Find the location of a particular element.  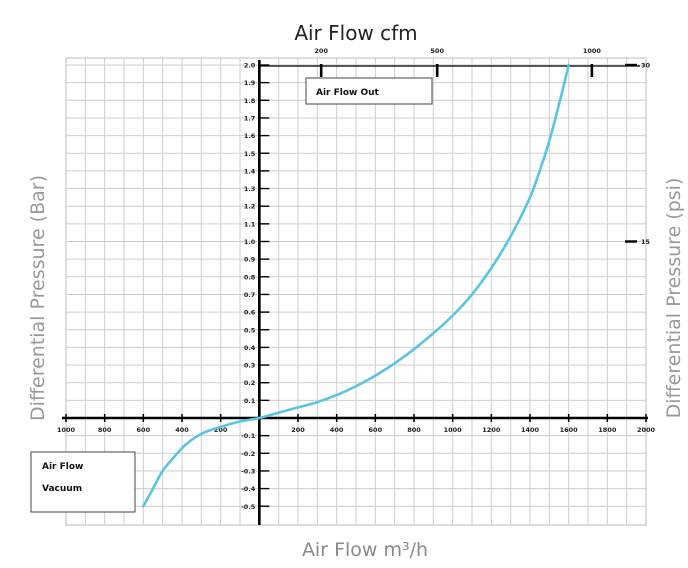

x-tick-label: 1800 is located at coordinates (607, 430).